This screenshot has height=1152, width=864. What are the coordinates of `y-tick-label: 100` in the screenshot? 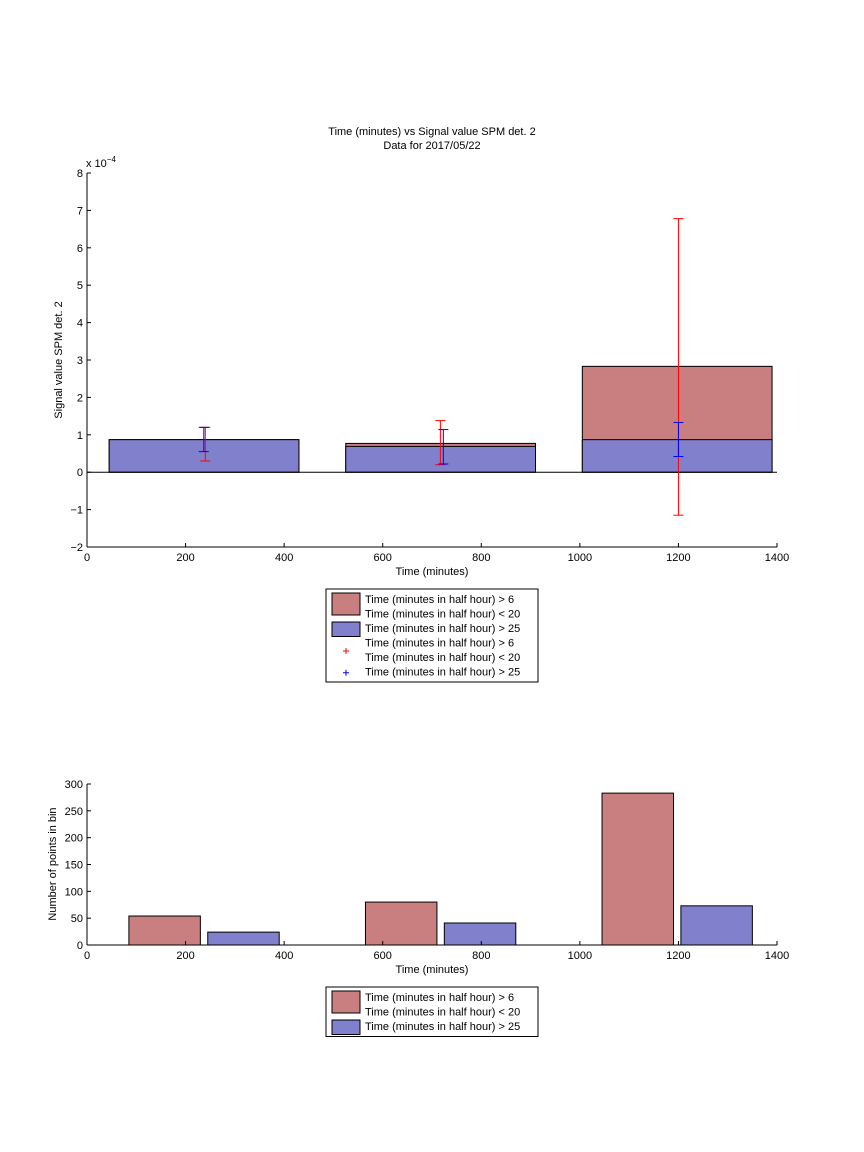 It's located at (74, 892).